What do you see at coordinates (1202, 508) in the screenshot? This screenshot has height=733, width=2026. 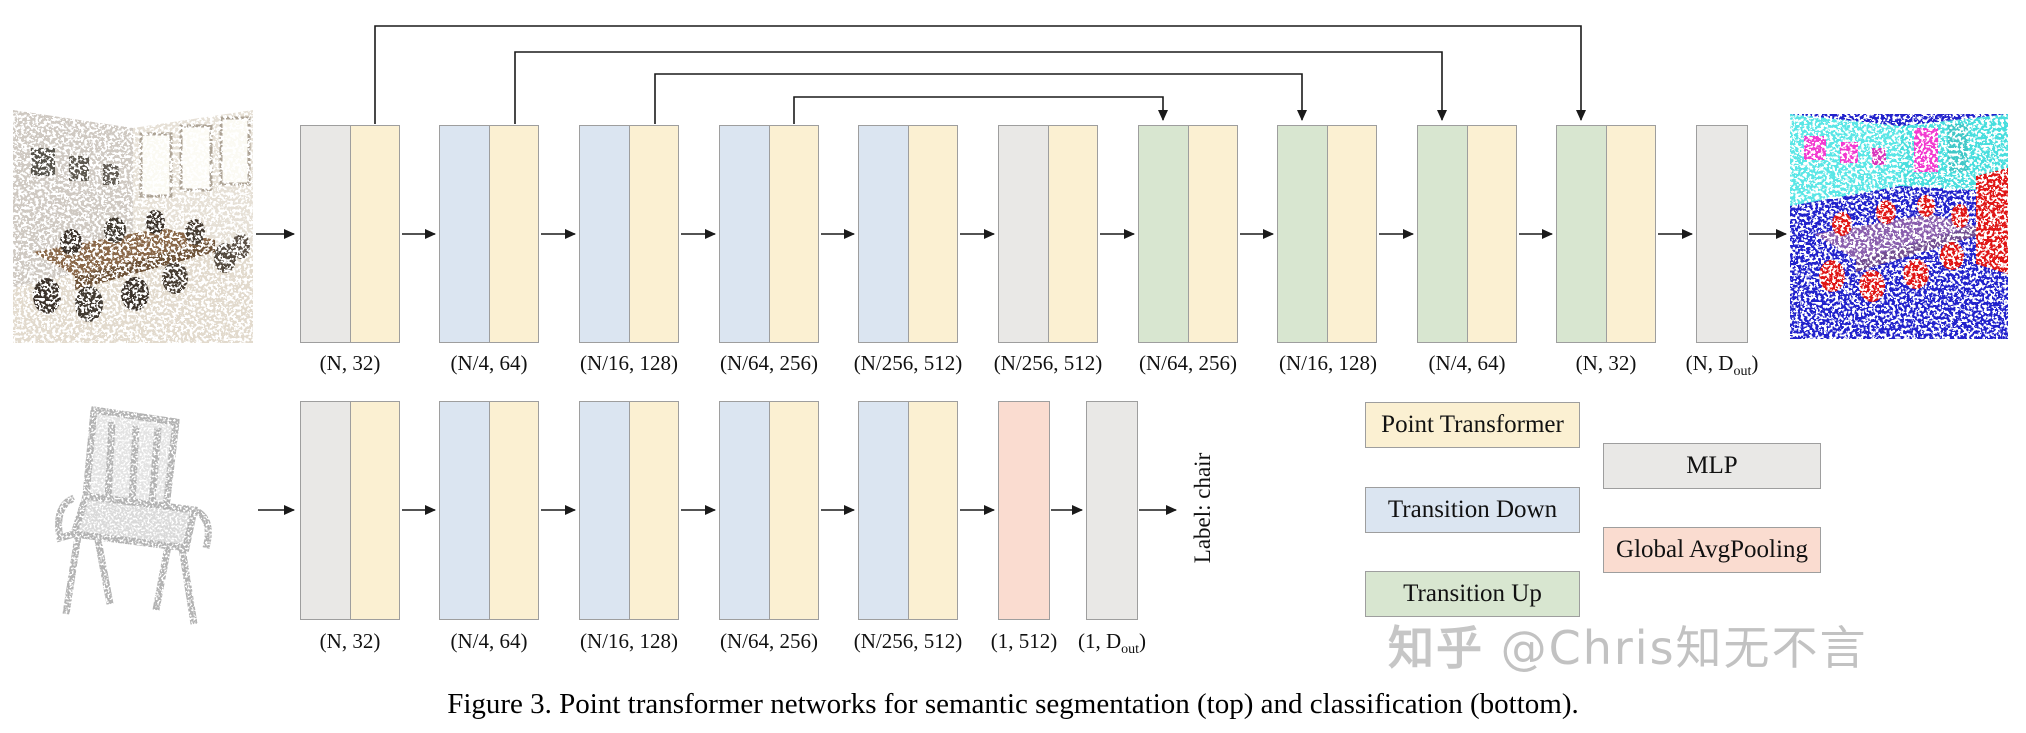 I see `classification-output-label: Label: chair` at bounding box center [1202, 508].